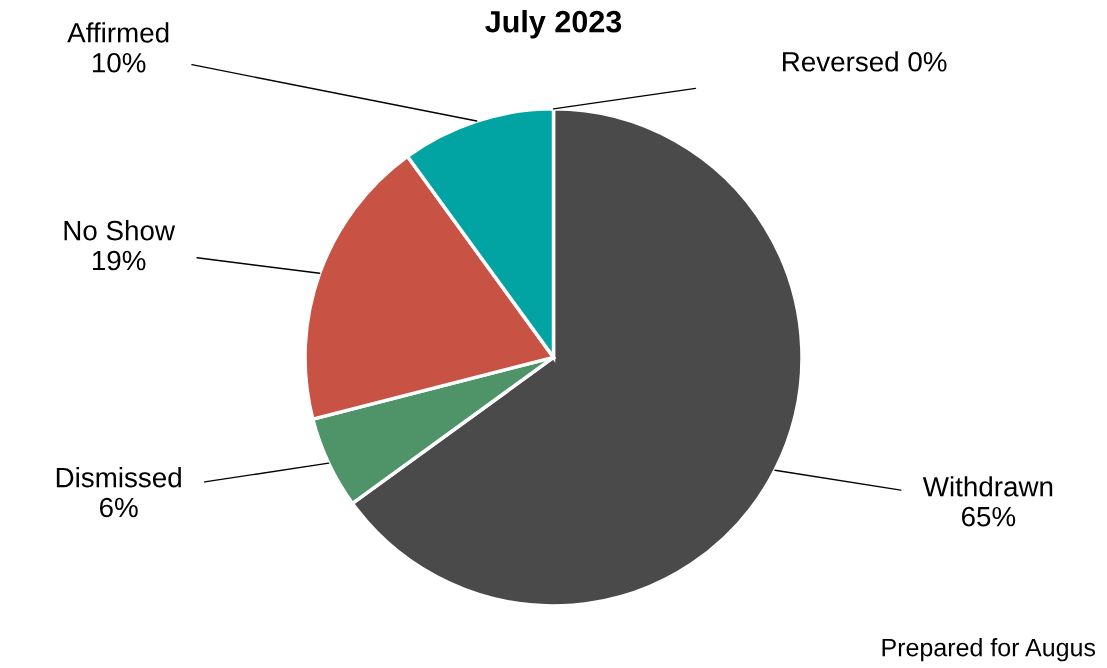  What do you see at coordinates (987, 486) in the screenshot?
I see `slice-label: Withdrawn` at bounding box center [987, 486].